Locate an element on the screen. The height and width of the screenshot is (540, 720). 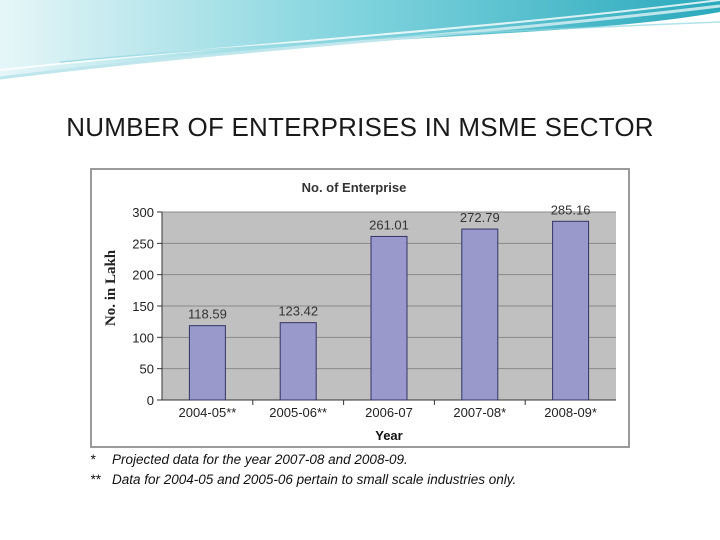
y-tick-label: 150 is located at coordinates (143, 306).